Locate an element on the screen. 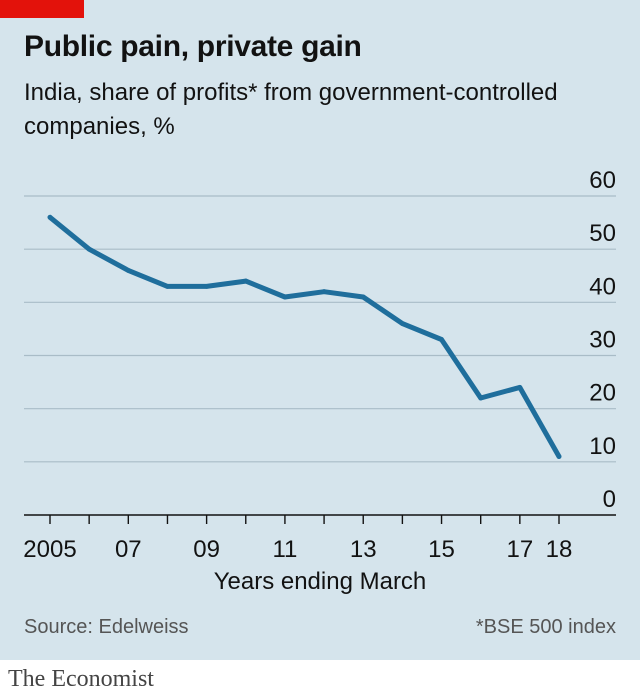 This screenshot has width=640, height=697. data-point-2013 is located at coordinates (363, 297).